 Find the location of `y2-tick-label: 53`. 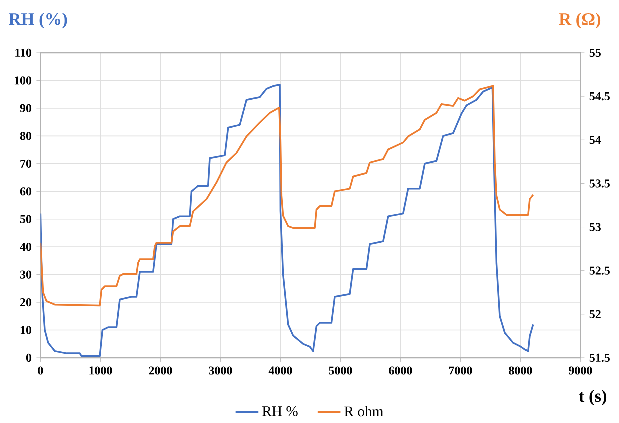

y2-tick-label: 53 is located at coordinates (595, 227).